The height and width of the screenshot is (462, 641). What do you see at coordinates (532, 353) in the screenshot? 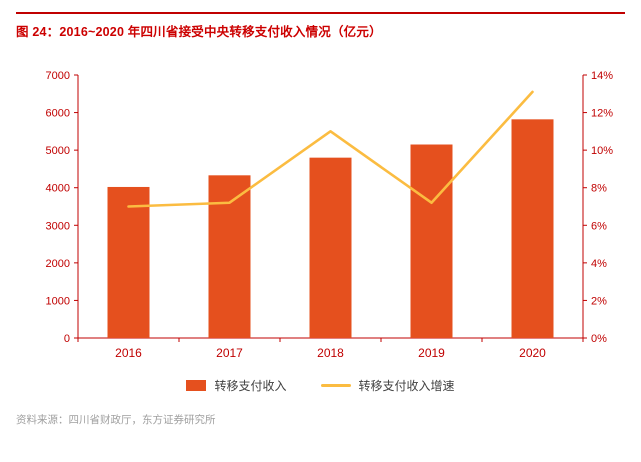
I see `x-axis-label-2020: 2020` at bounding box center [532, 353].